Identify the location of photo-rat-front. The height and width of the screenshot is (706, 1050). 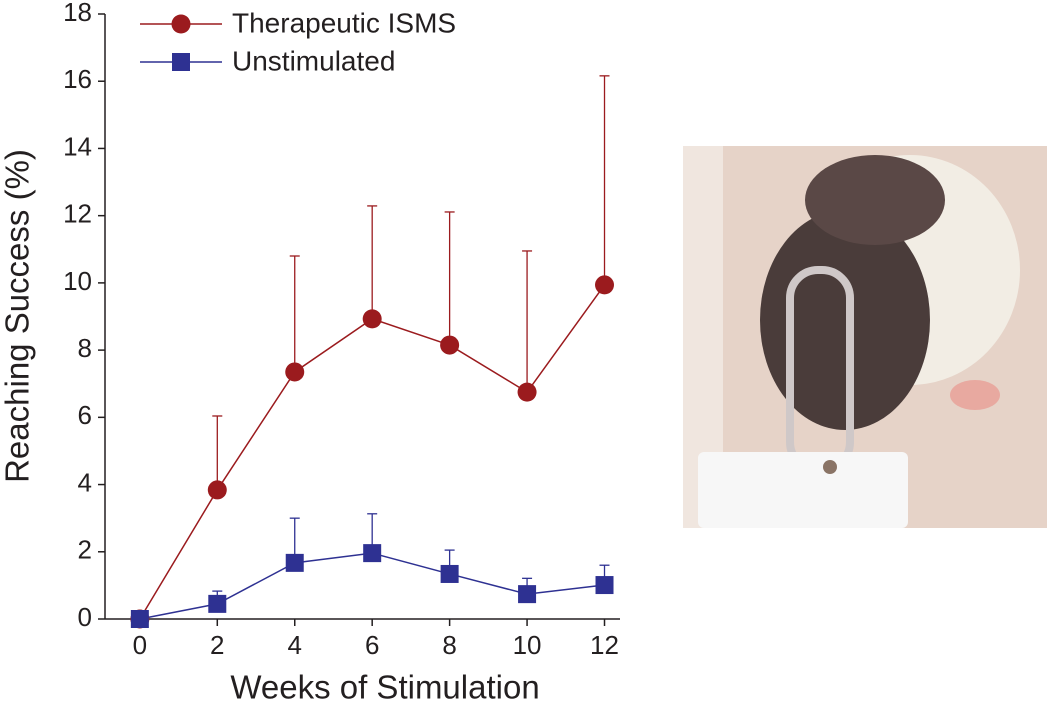
(845, 320).